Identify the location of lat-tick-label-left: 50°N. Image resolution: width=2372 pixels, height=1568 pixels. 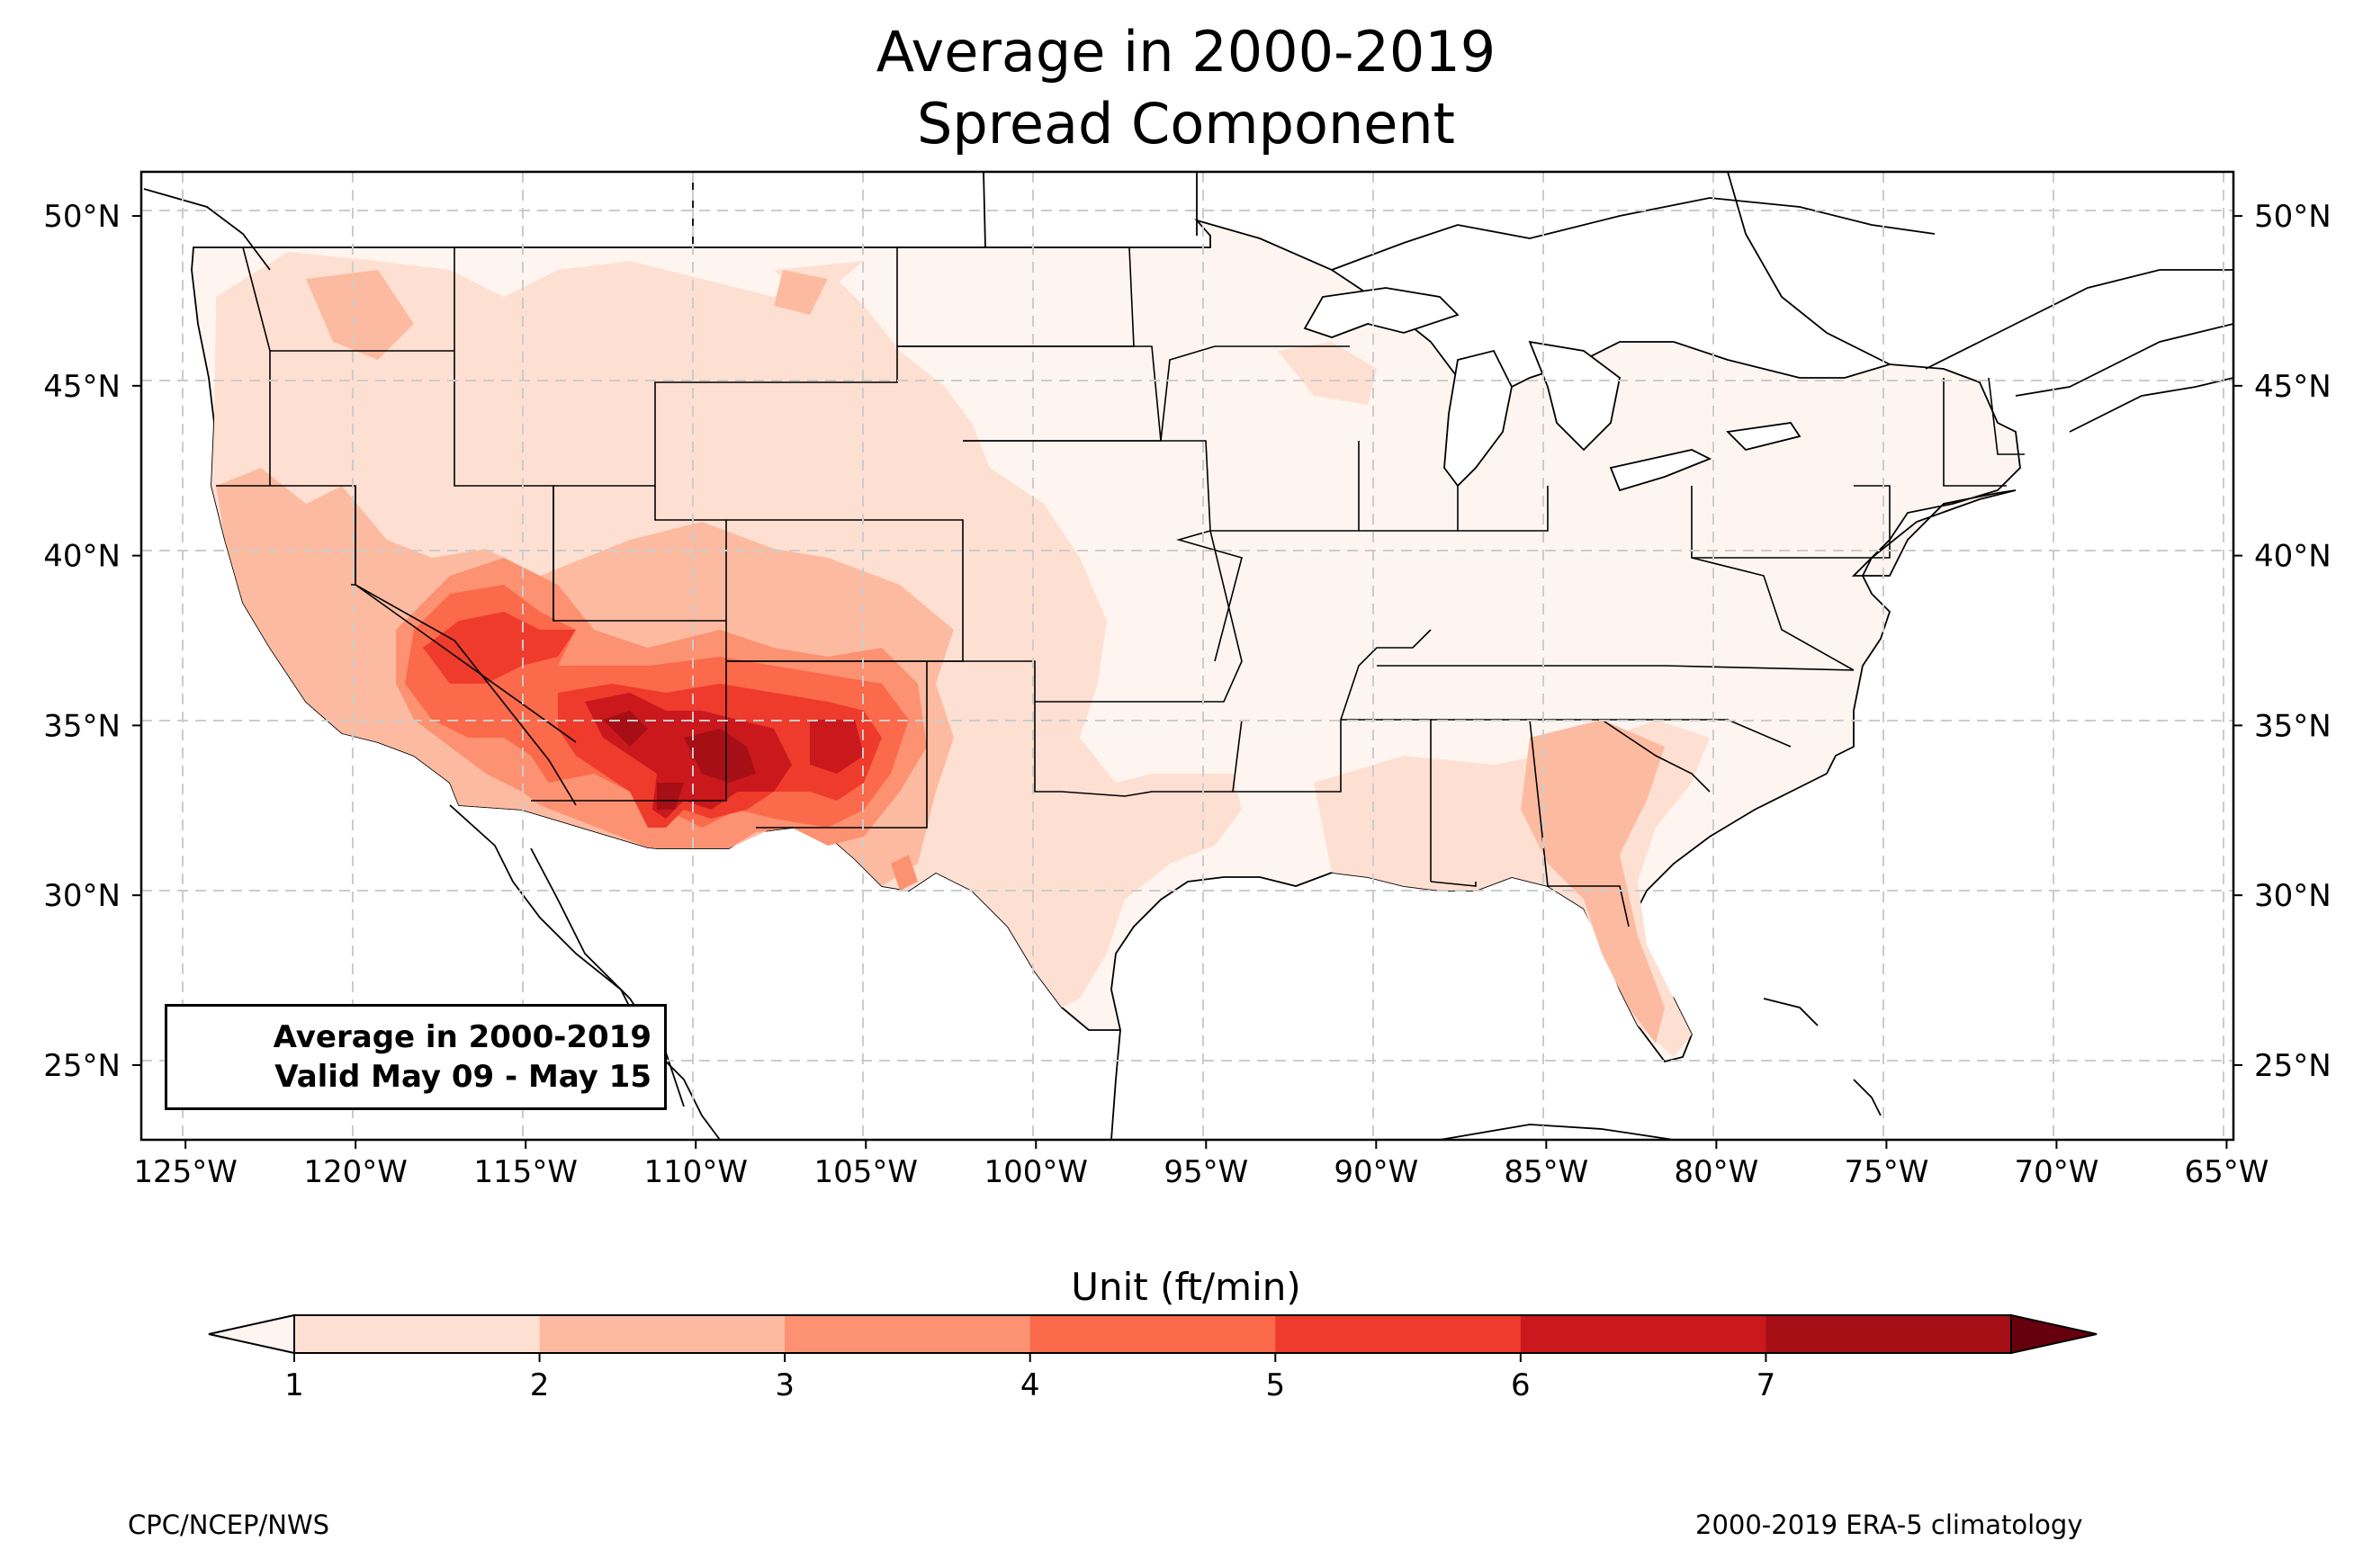
(82, 217).